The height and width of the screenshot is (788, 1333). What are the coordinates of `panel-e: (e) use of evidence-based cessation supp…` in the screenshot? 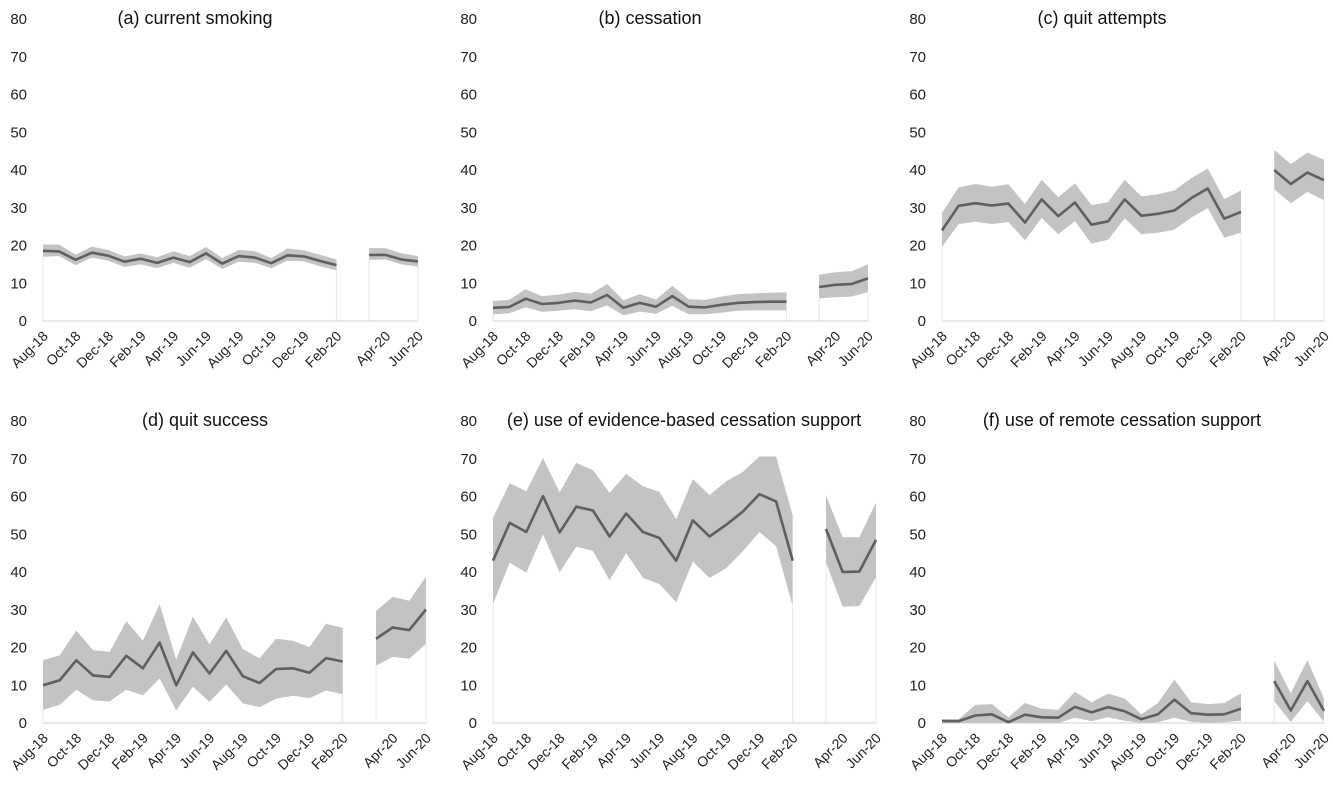 It's located at (671, 591).